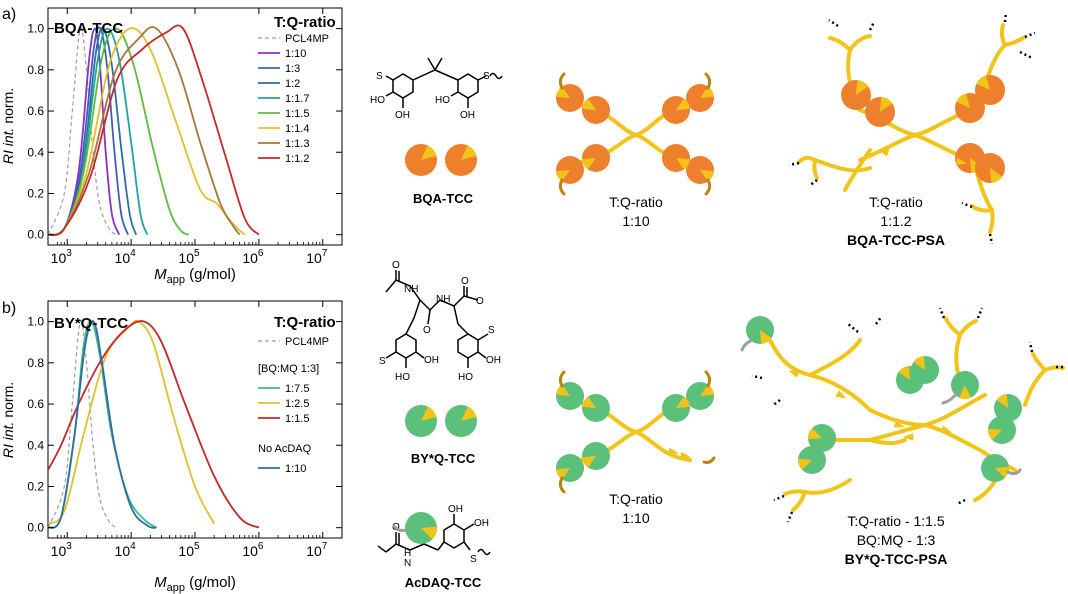  What do you see at coordinates (91, 323) in the screenshot?
I see `chart-b-title: BY*Q-TCC` at bounding box center [91, 323].